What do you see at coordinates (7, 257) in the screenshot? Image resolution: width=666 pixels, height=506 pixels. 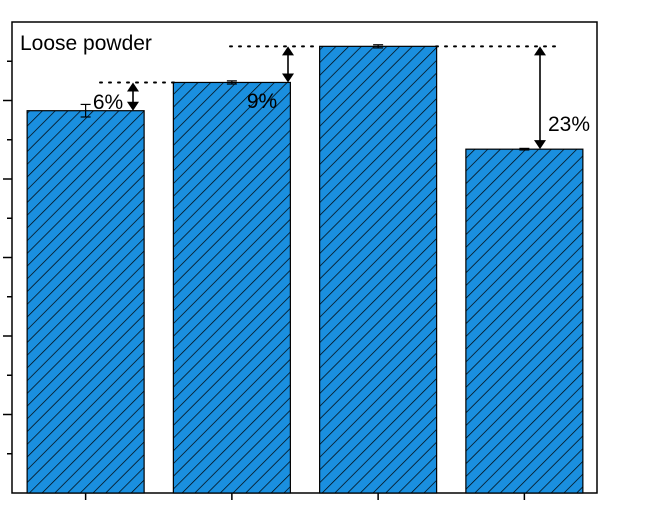 I see `y-axis-ticks` at bounding box center [7, 257].